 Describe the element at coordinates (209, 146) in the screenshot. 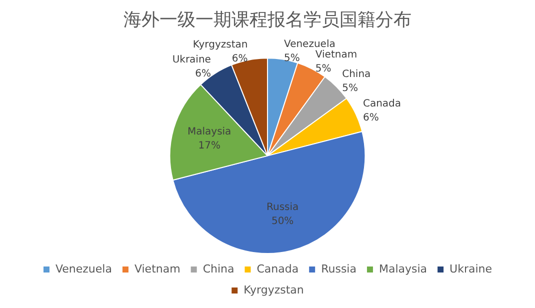

I see `data-label: 17%` at that location.